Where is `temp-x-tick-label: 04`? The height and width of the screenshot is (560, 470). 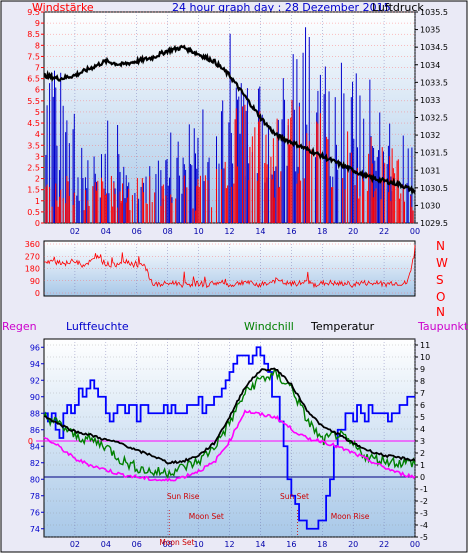
temp-x-tick-label: 04 is located at coordinates (106, 544).